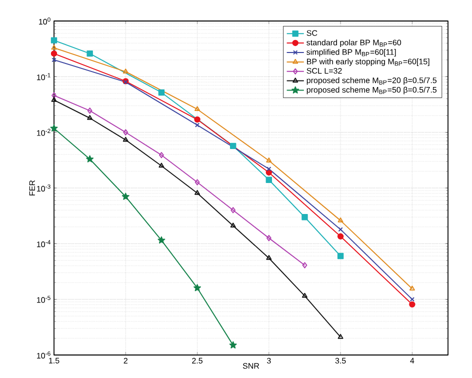 The image size is (472, 378). Describe the element at coordinates (351, 52) in the screenshot. I see `legend-label: simplified BP M$_{BP}$=60[11]` at that location.